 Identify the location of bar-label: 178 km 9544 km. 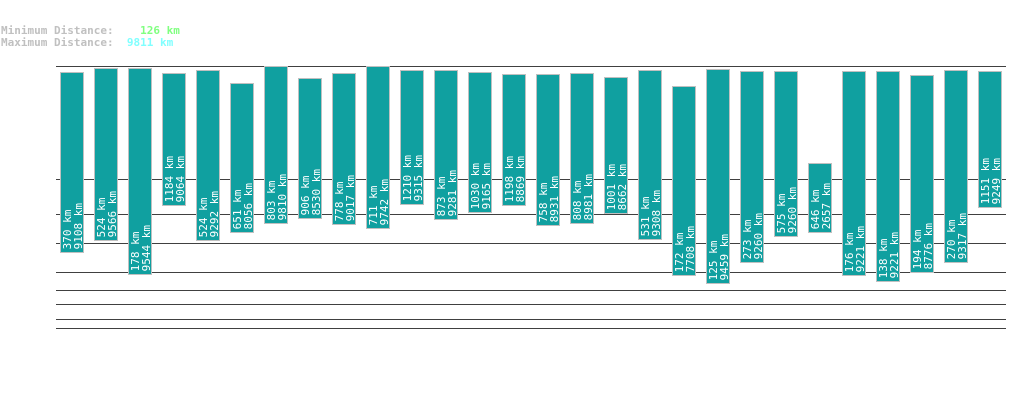
(141, 247).